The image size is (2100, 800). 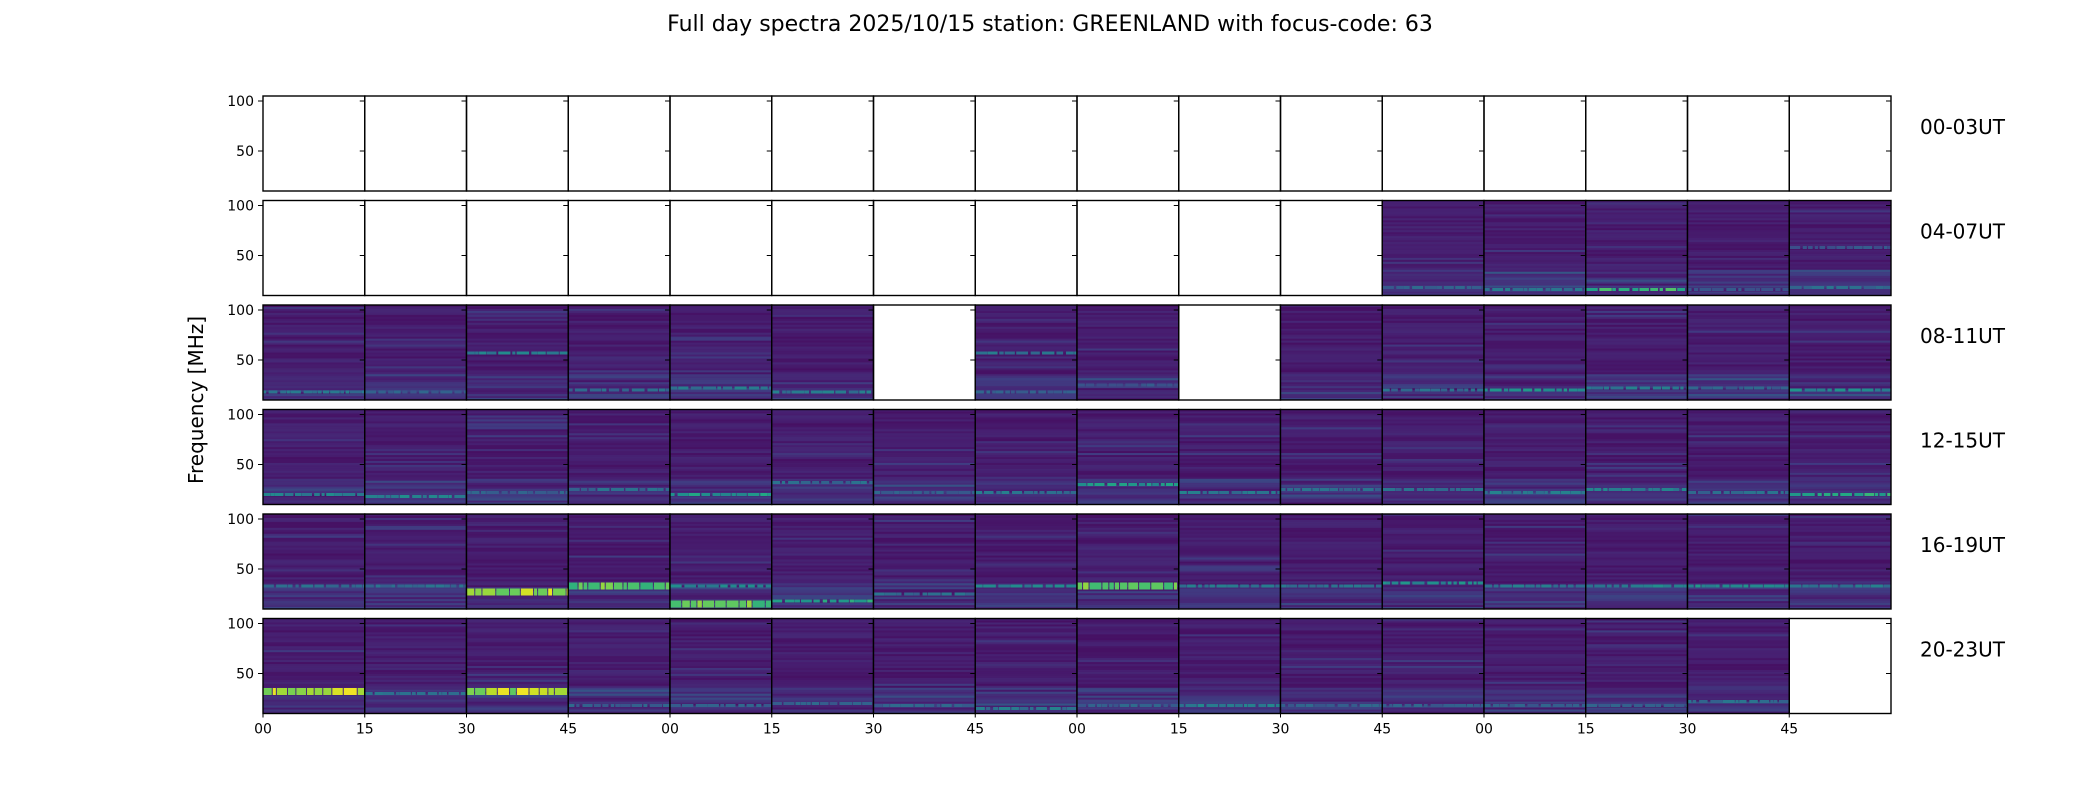 I want to click on panel-frame, so click(x=1331, y=248).